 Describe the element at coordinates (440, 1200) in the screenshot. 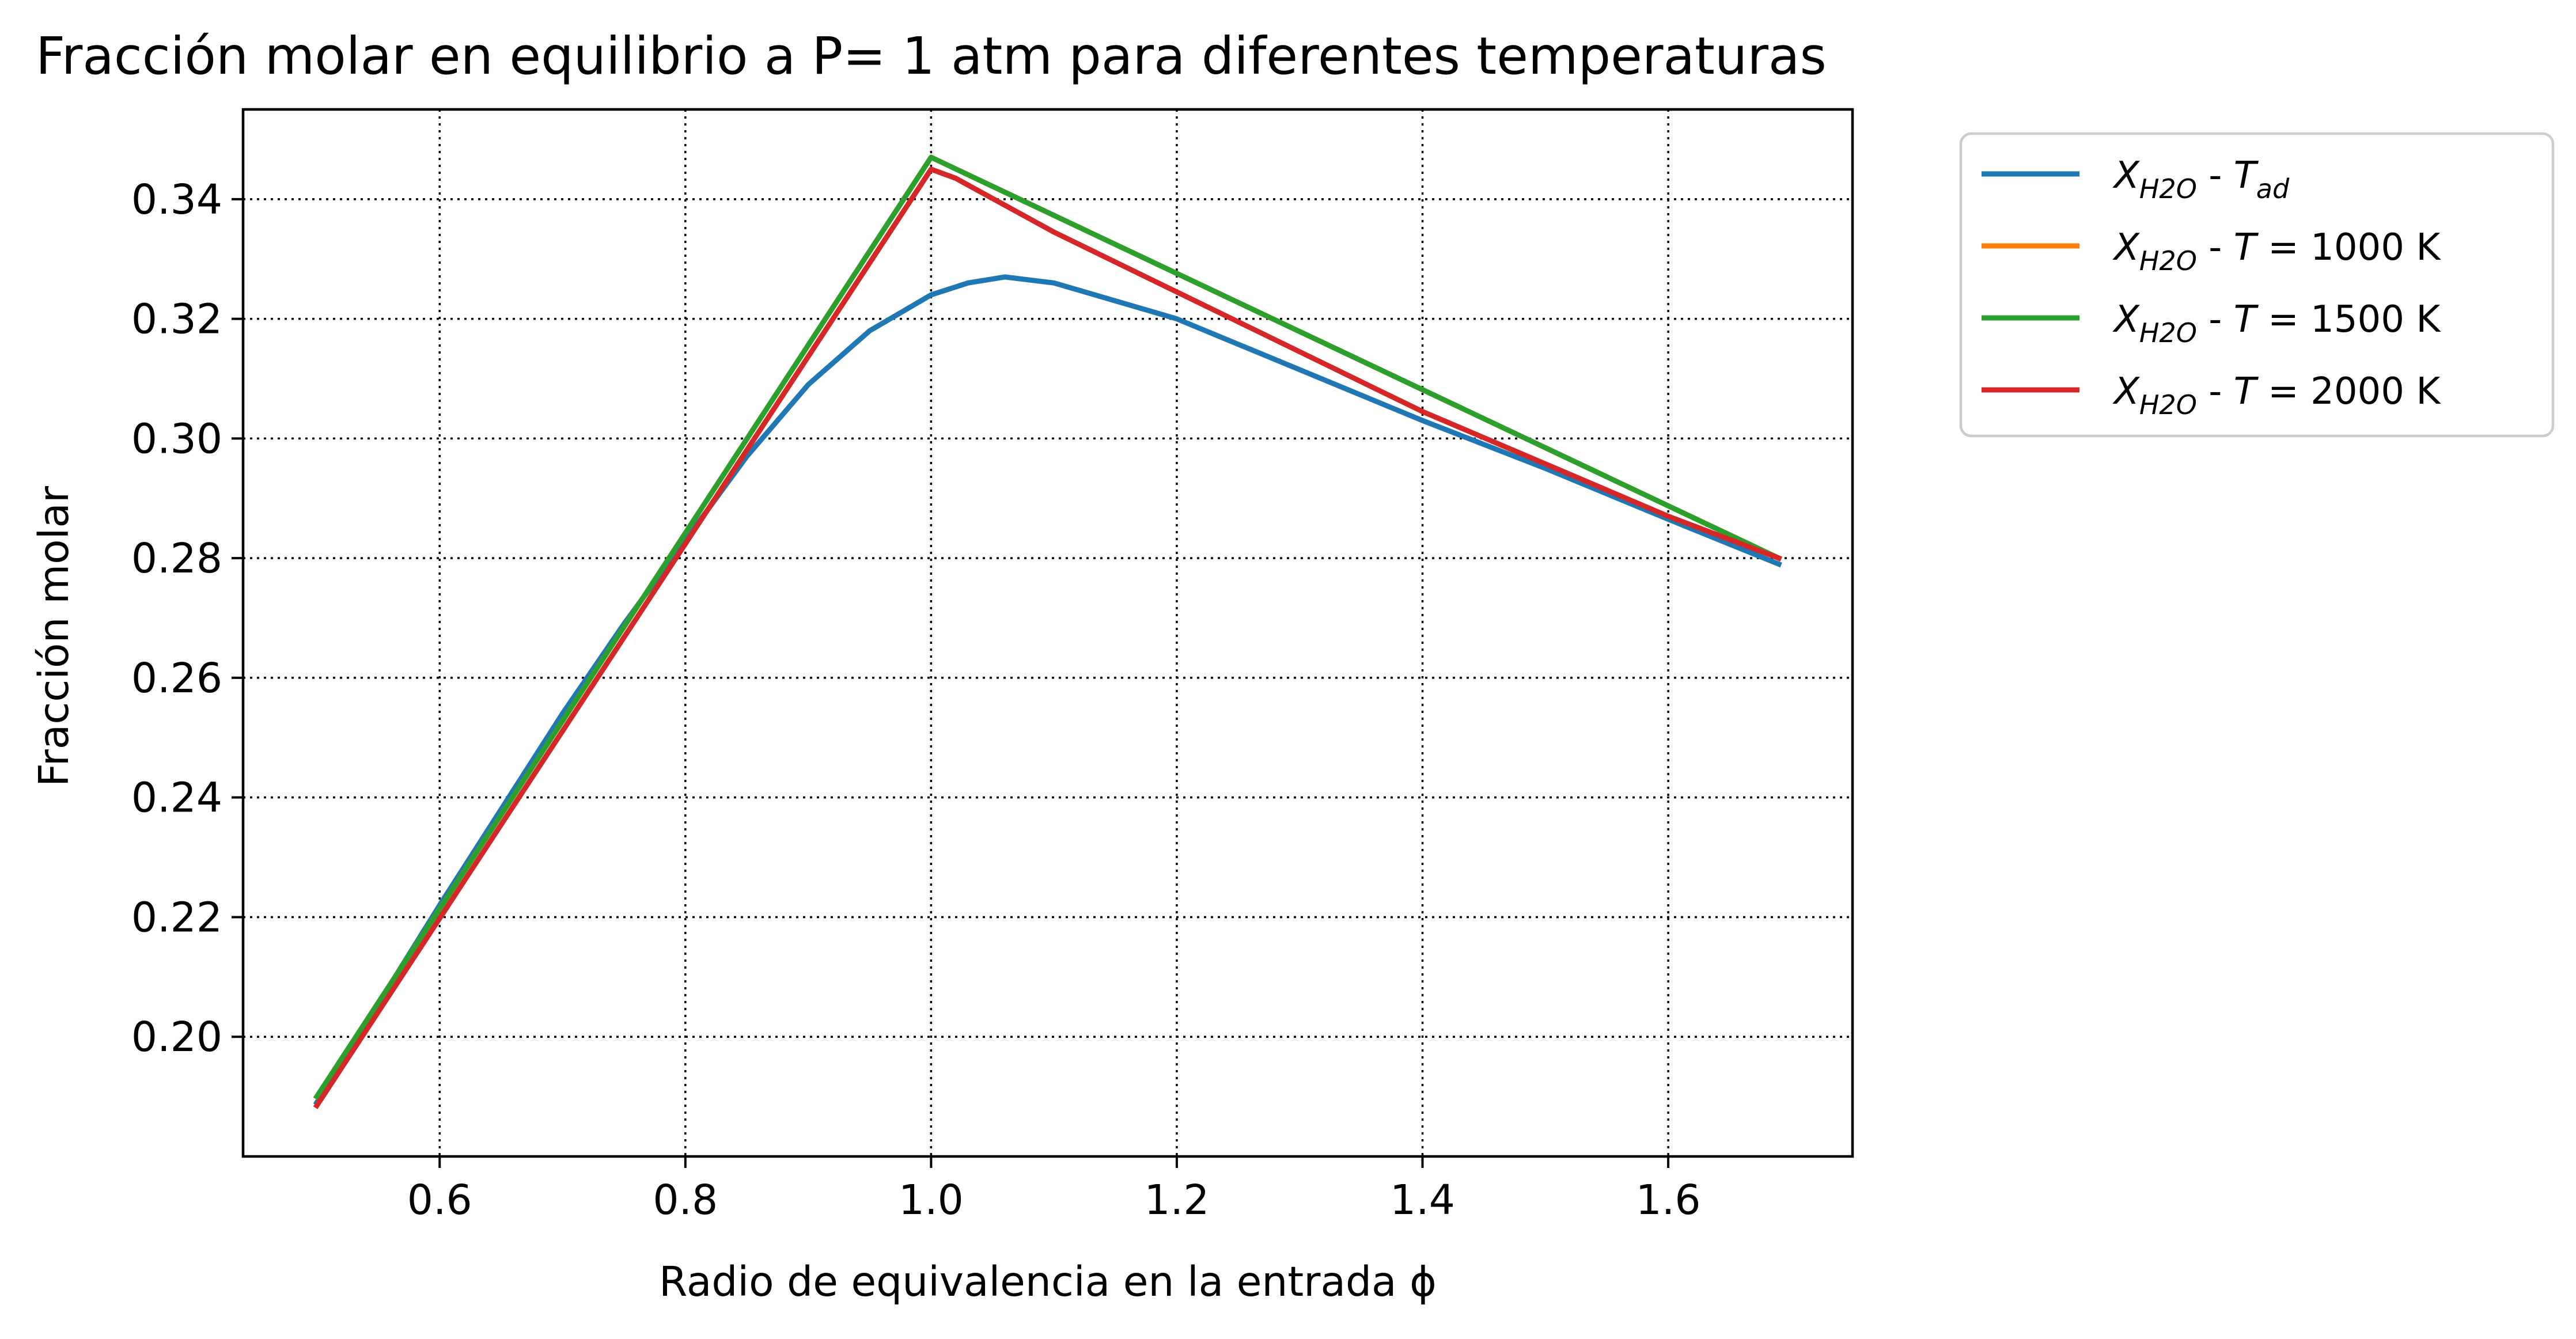

I see `x-tick-label: 0.6` at that location.